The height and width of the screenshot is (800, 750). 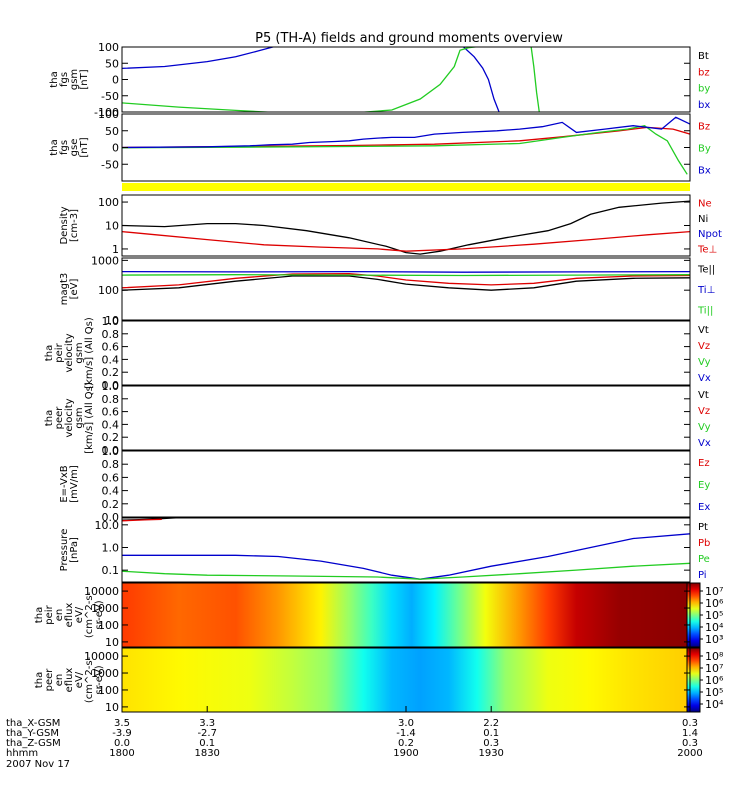 I want to click on legend-entry: Ti⊥, so click(x=706, y=290).